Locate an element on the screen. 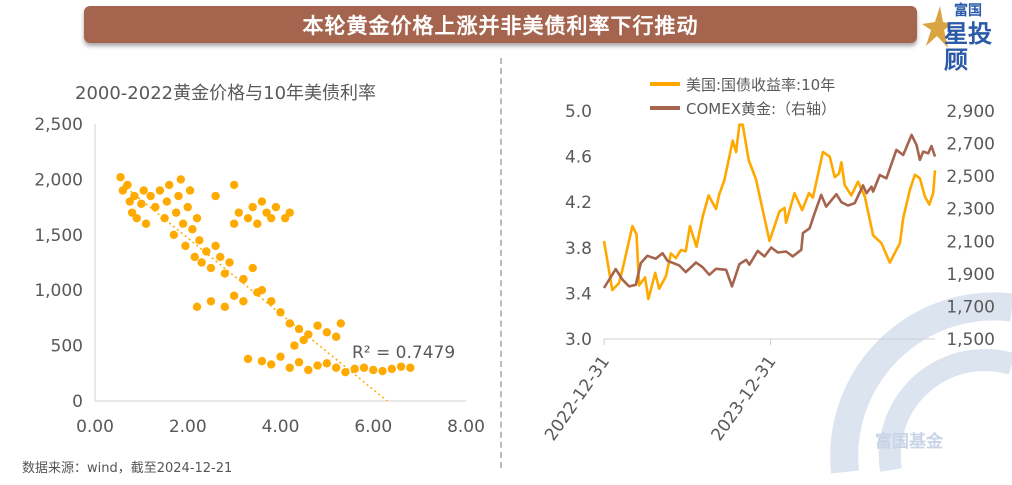 This screenshot has width=1012, height=485. legend-gold-label: COMEX黄金:（右轴） is located at coordinates (761, 109).